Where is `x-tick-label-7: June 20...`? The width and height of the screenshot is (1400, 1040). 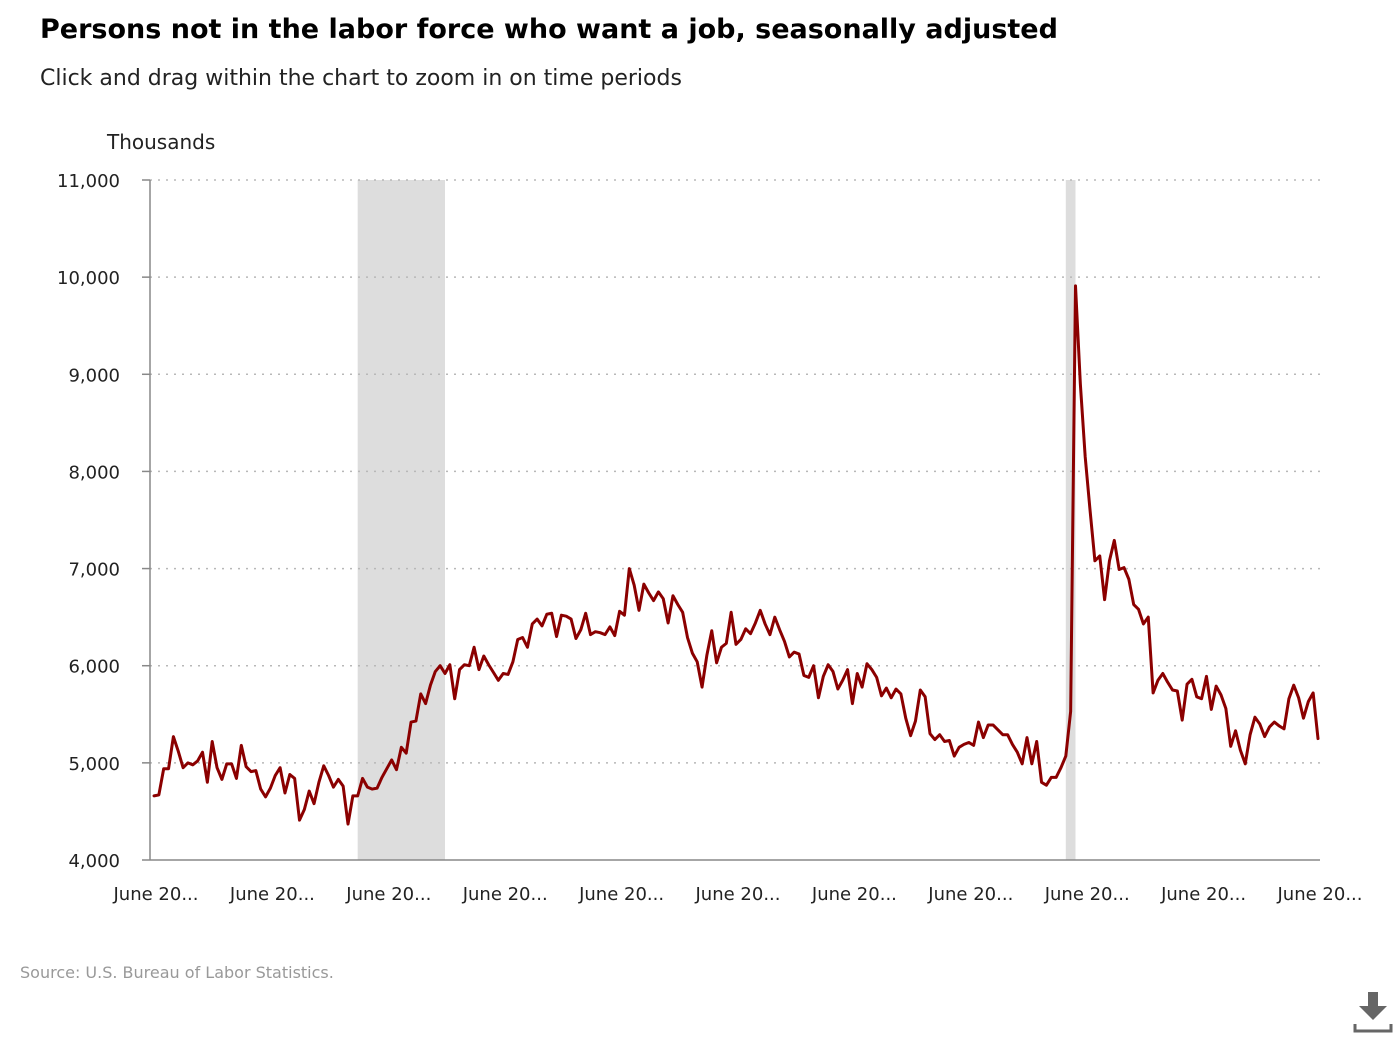
x-tick-label-7: June 20... is located at coordinates (854, 894).